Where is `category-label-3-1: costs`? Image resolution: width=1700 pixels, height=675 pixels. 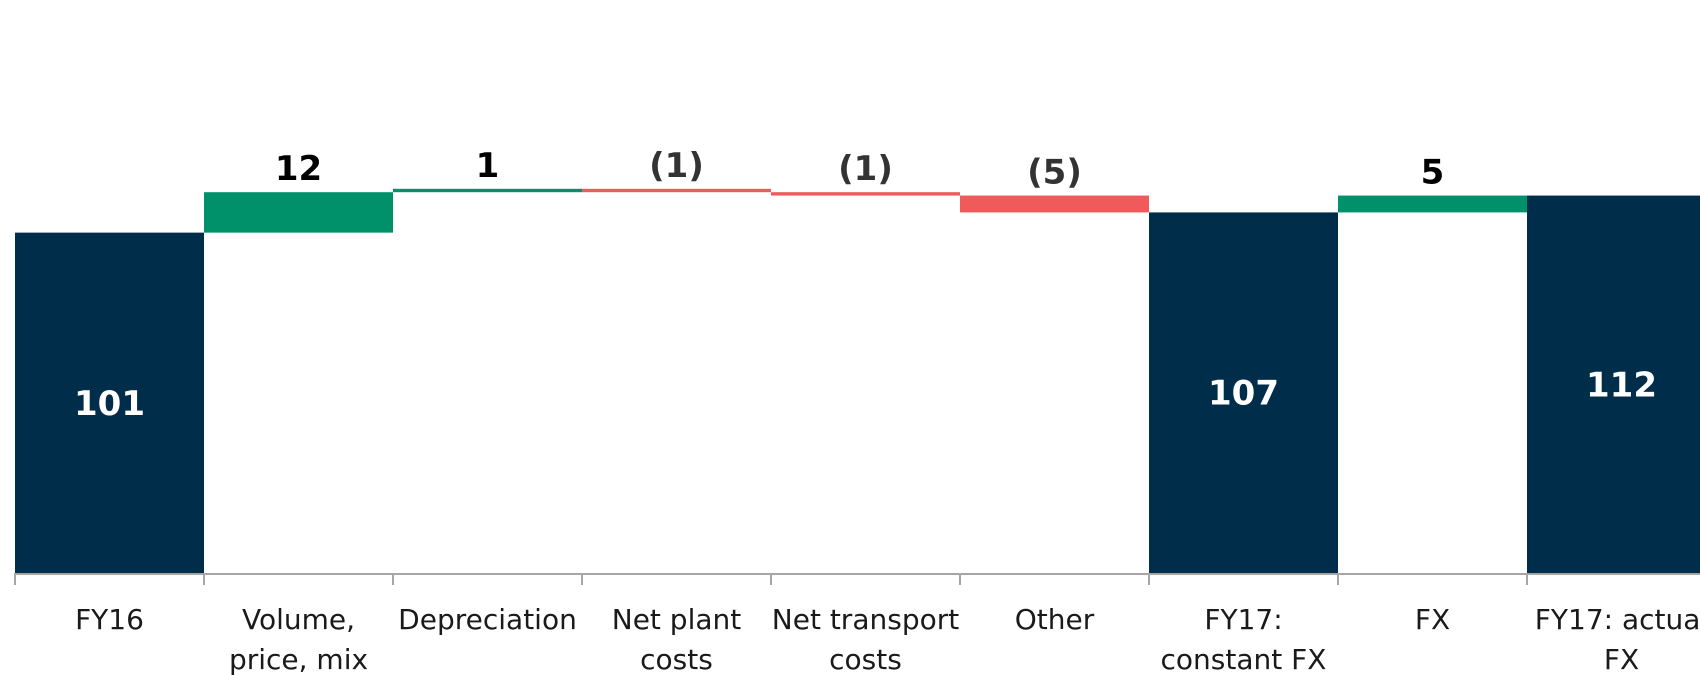 category-label-3-1: costs is located at coordinates (676, 659).